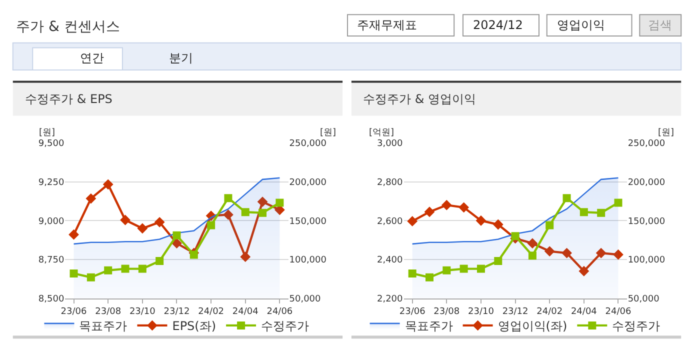 The width and height of the screenshot is (695, 349). What do you see at coordinates (660, 25) in the screenshot?
I see `text: 검색` at bounding box center [660, 25].